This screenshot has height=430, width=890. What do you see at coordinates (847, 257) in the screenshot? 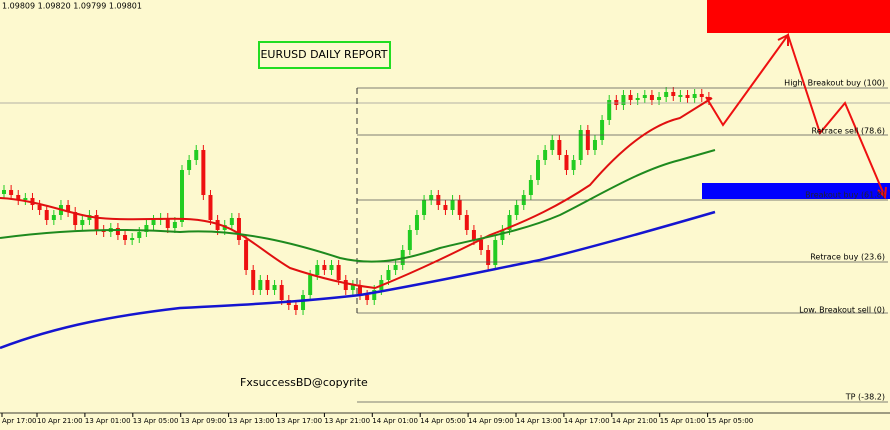
I see `level-label: Retrace buy (23.6)` at bounding box center [847, 257].